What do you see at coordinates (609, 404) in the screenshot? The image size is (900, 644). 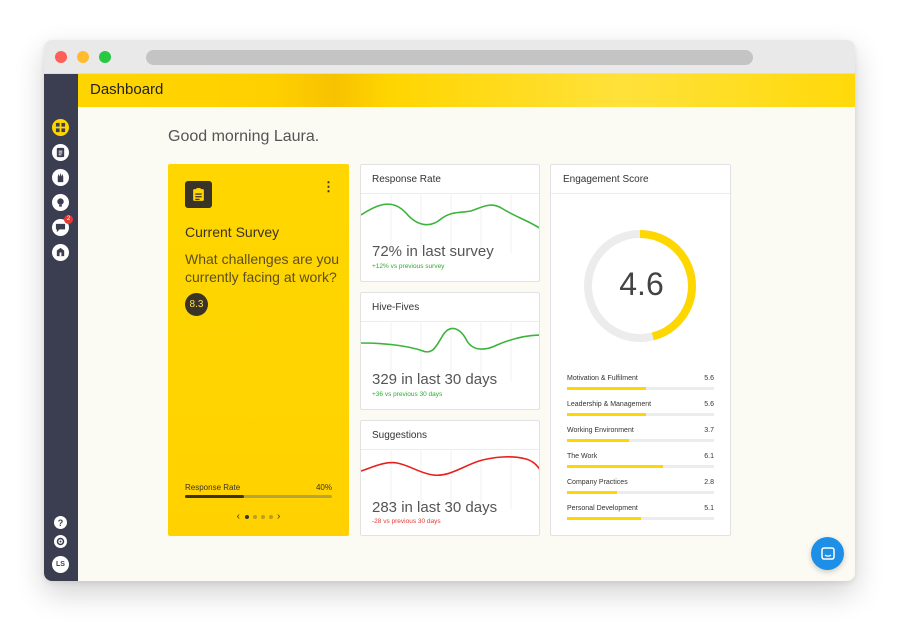 I see `metric-name: Leadership & Management` at bounding box center [609, 404].